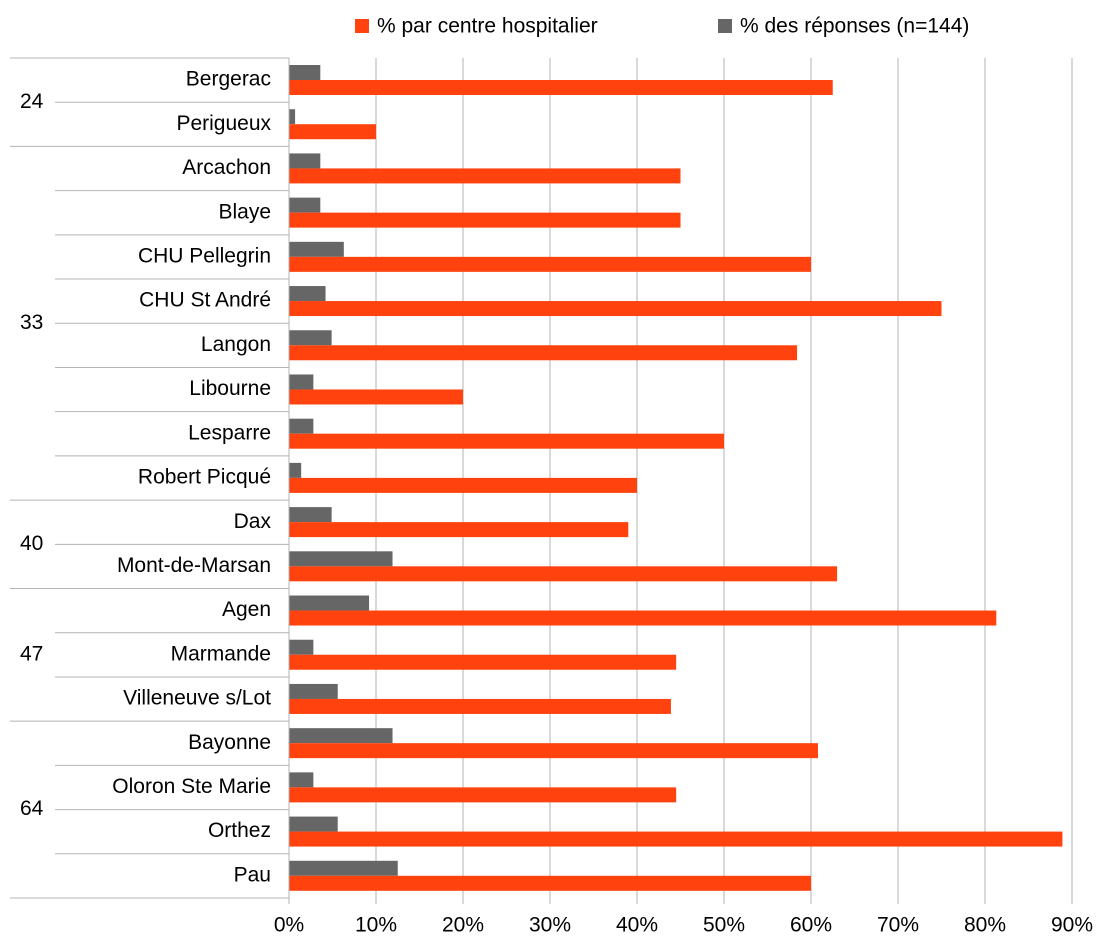 The height and width of the screenshot is (941, 1101). What do you see at coordinates (228, 79) in the screenshot?
I see `category-label: Bergerac` at bounding box center [228, 79].